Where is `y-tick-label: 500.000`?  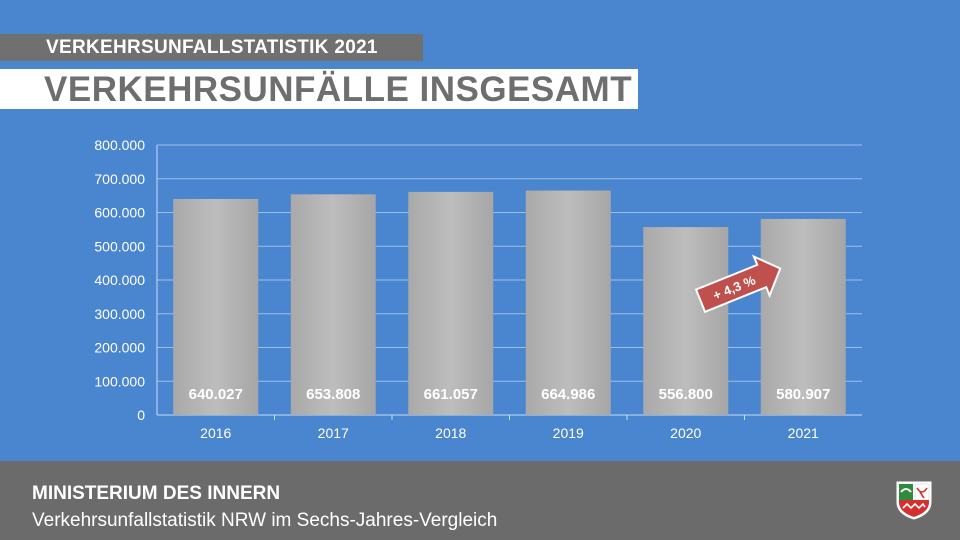
y-tick-label: 500.000 is located at coordinates (119, 246).